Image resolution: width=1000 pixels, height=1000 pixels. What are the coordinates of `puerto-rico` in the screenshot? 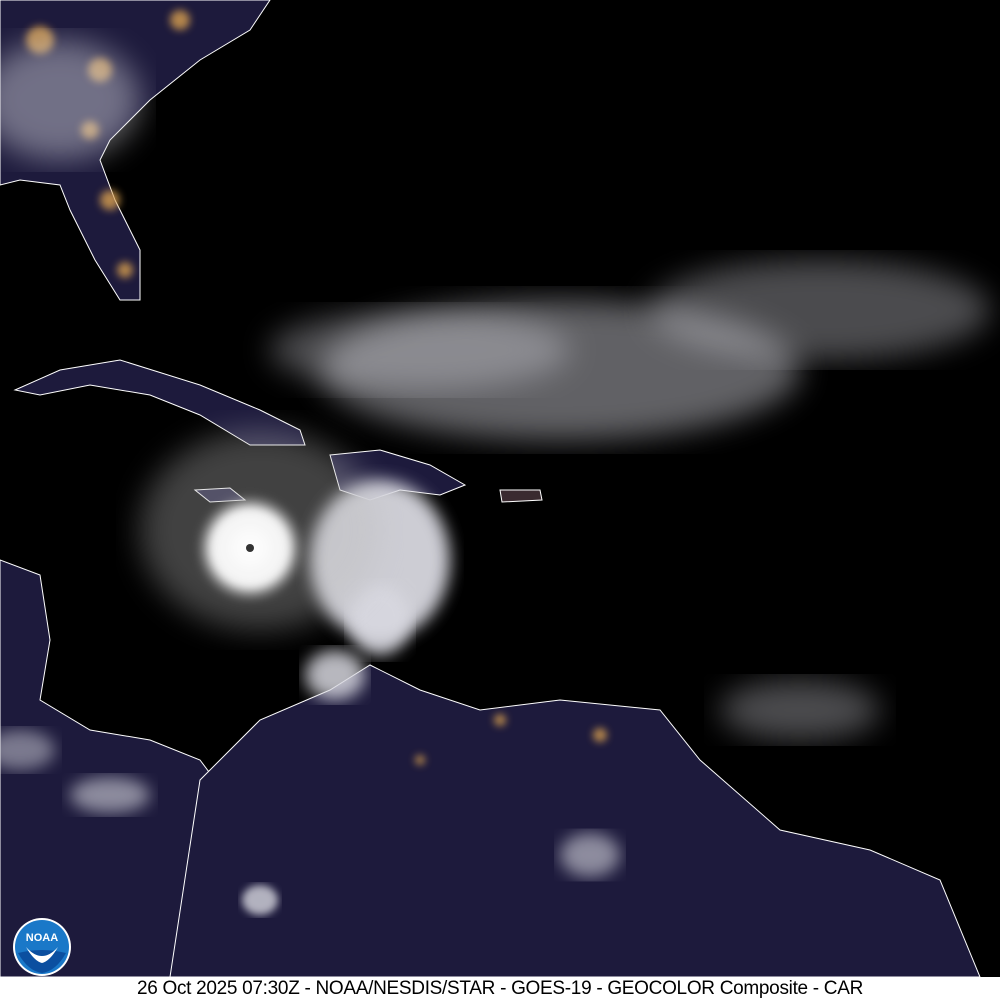 It's located at (521, 496).